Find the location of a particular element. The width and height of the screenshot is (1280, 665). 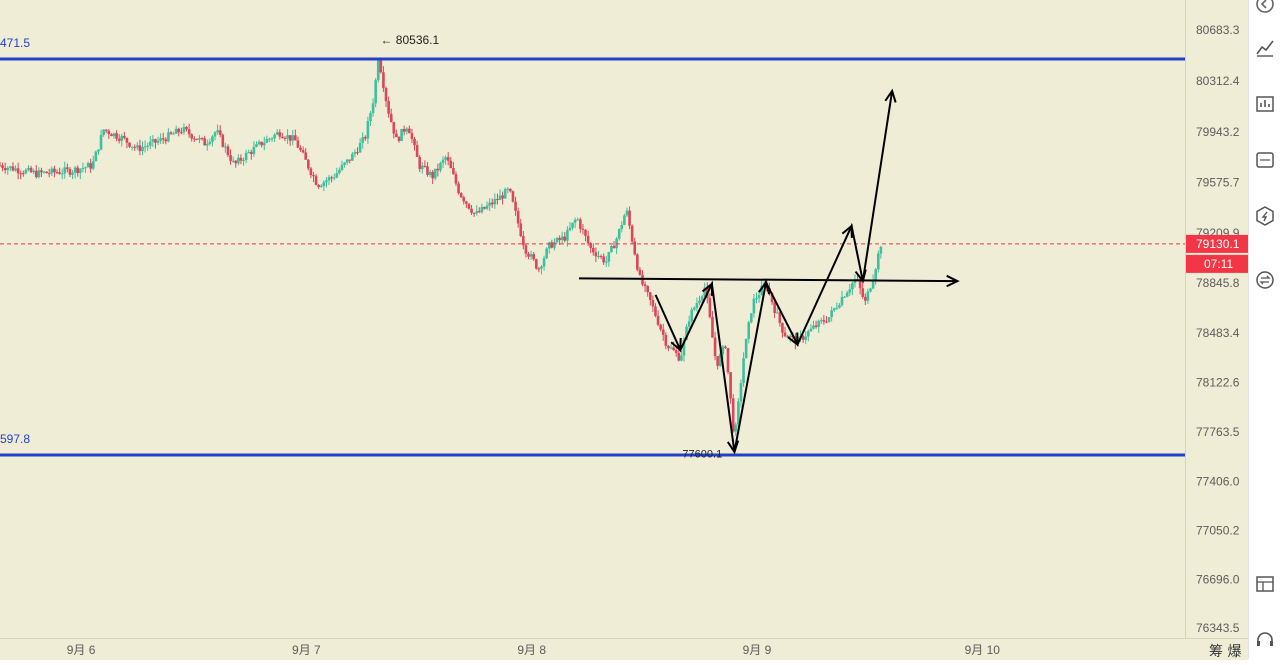

exchange-icon is located at coordinates (1265, 280).